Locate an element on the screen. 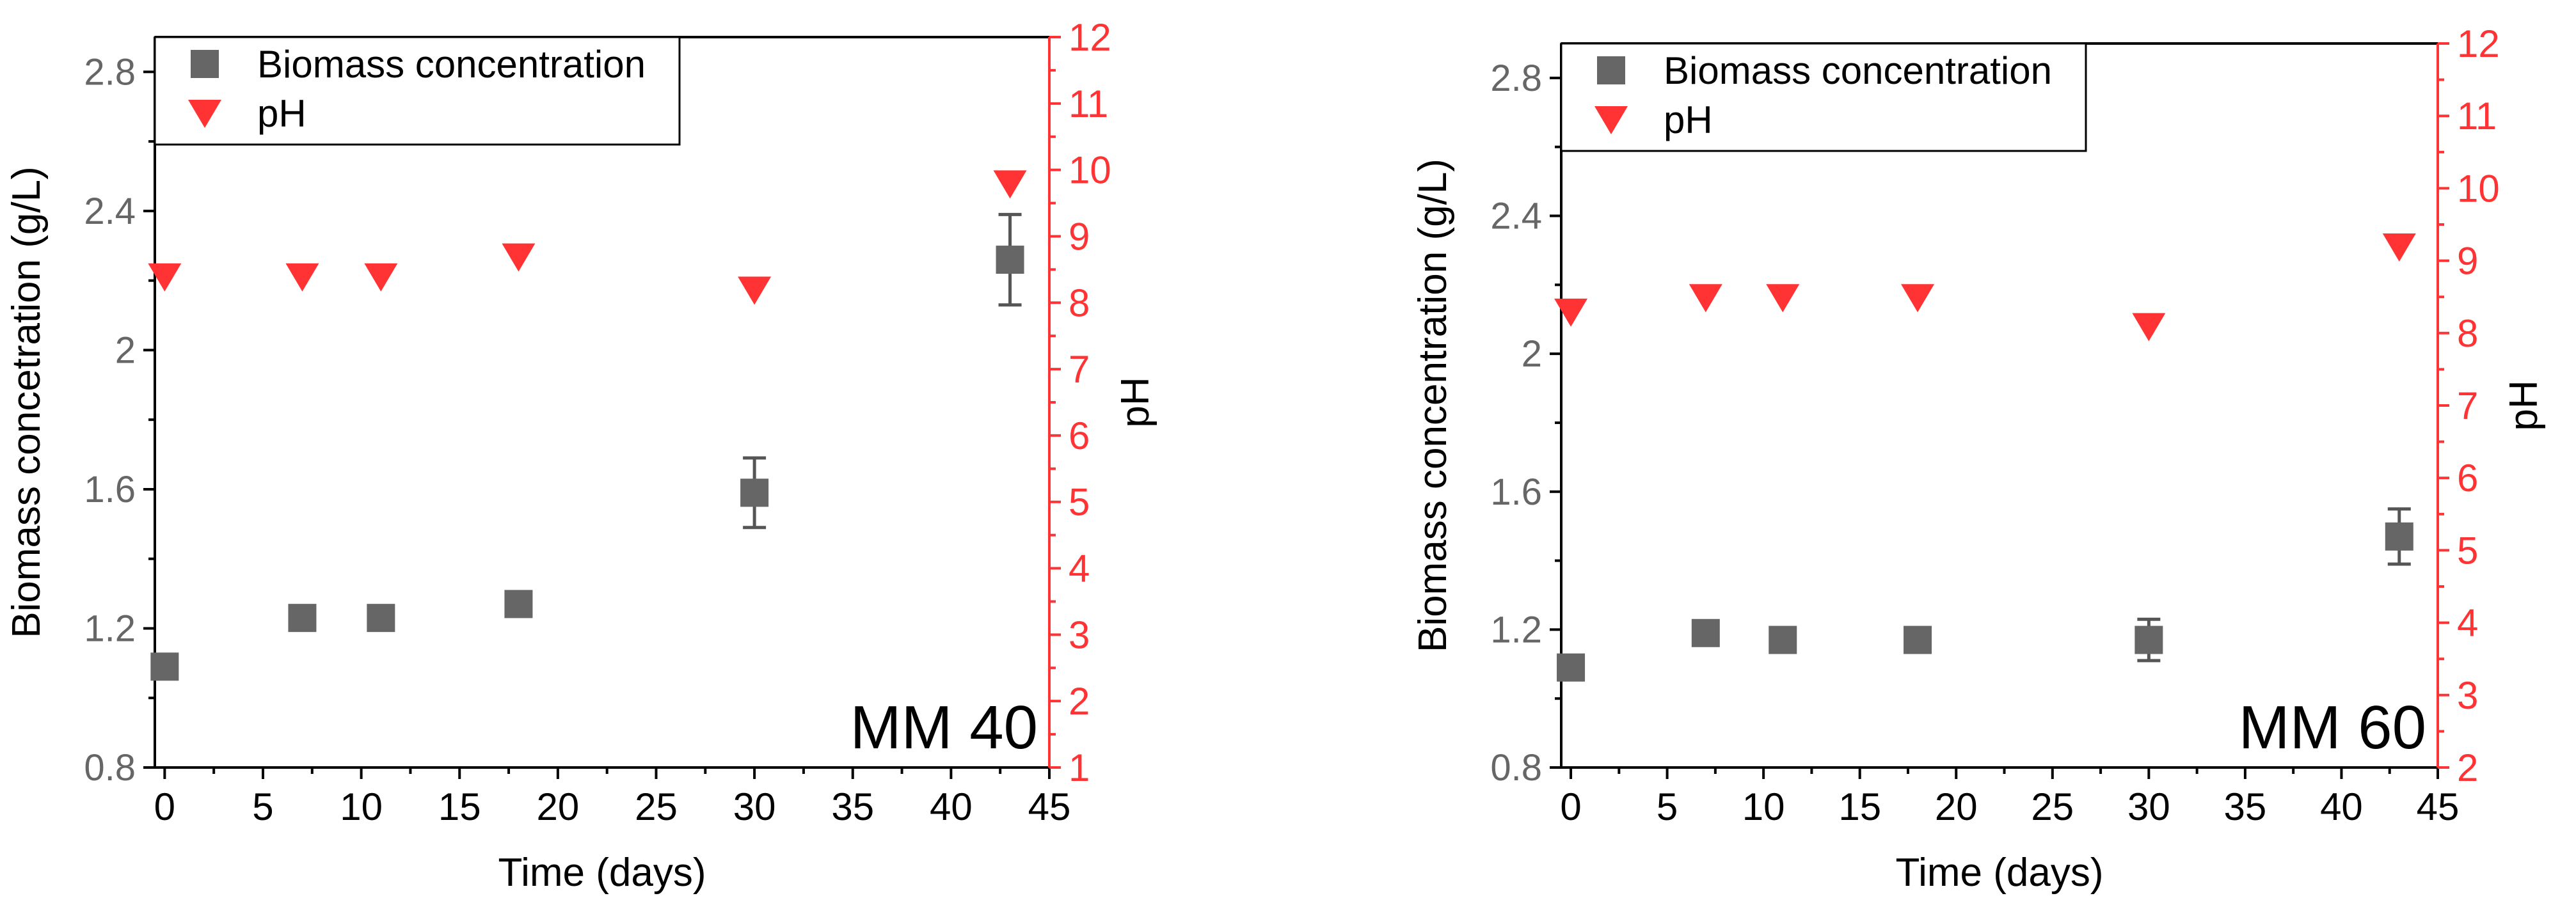 The height and width of the screenshot is (921, 2576). panel-label: MM 60 is located at coordinates (2332, 727).